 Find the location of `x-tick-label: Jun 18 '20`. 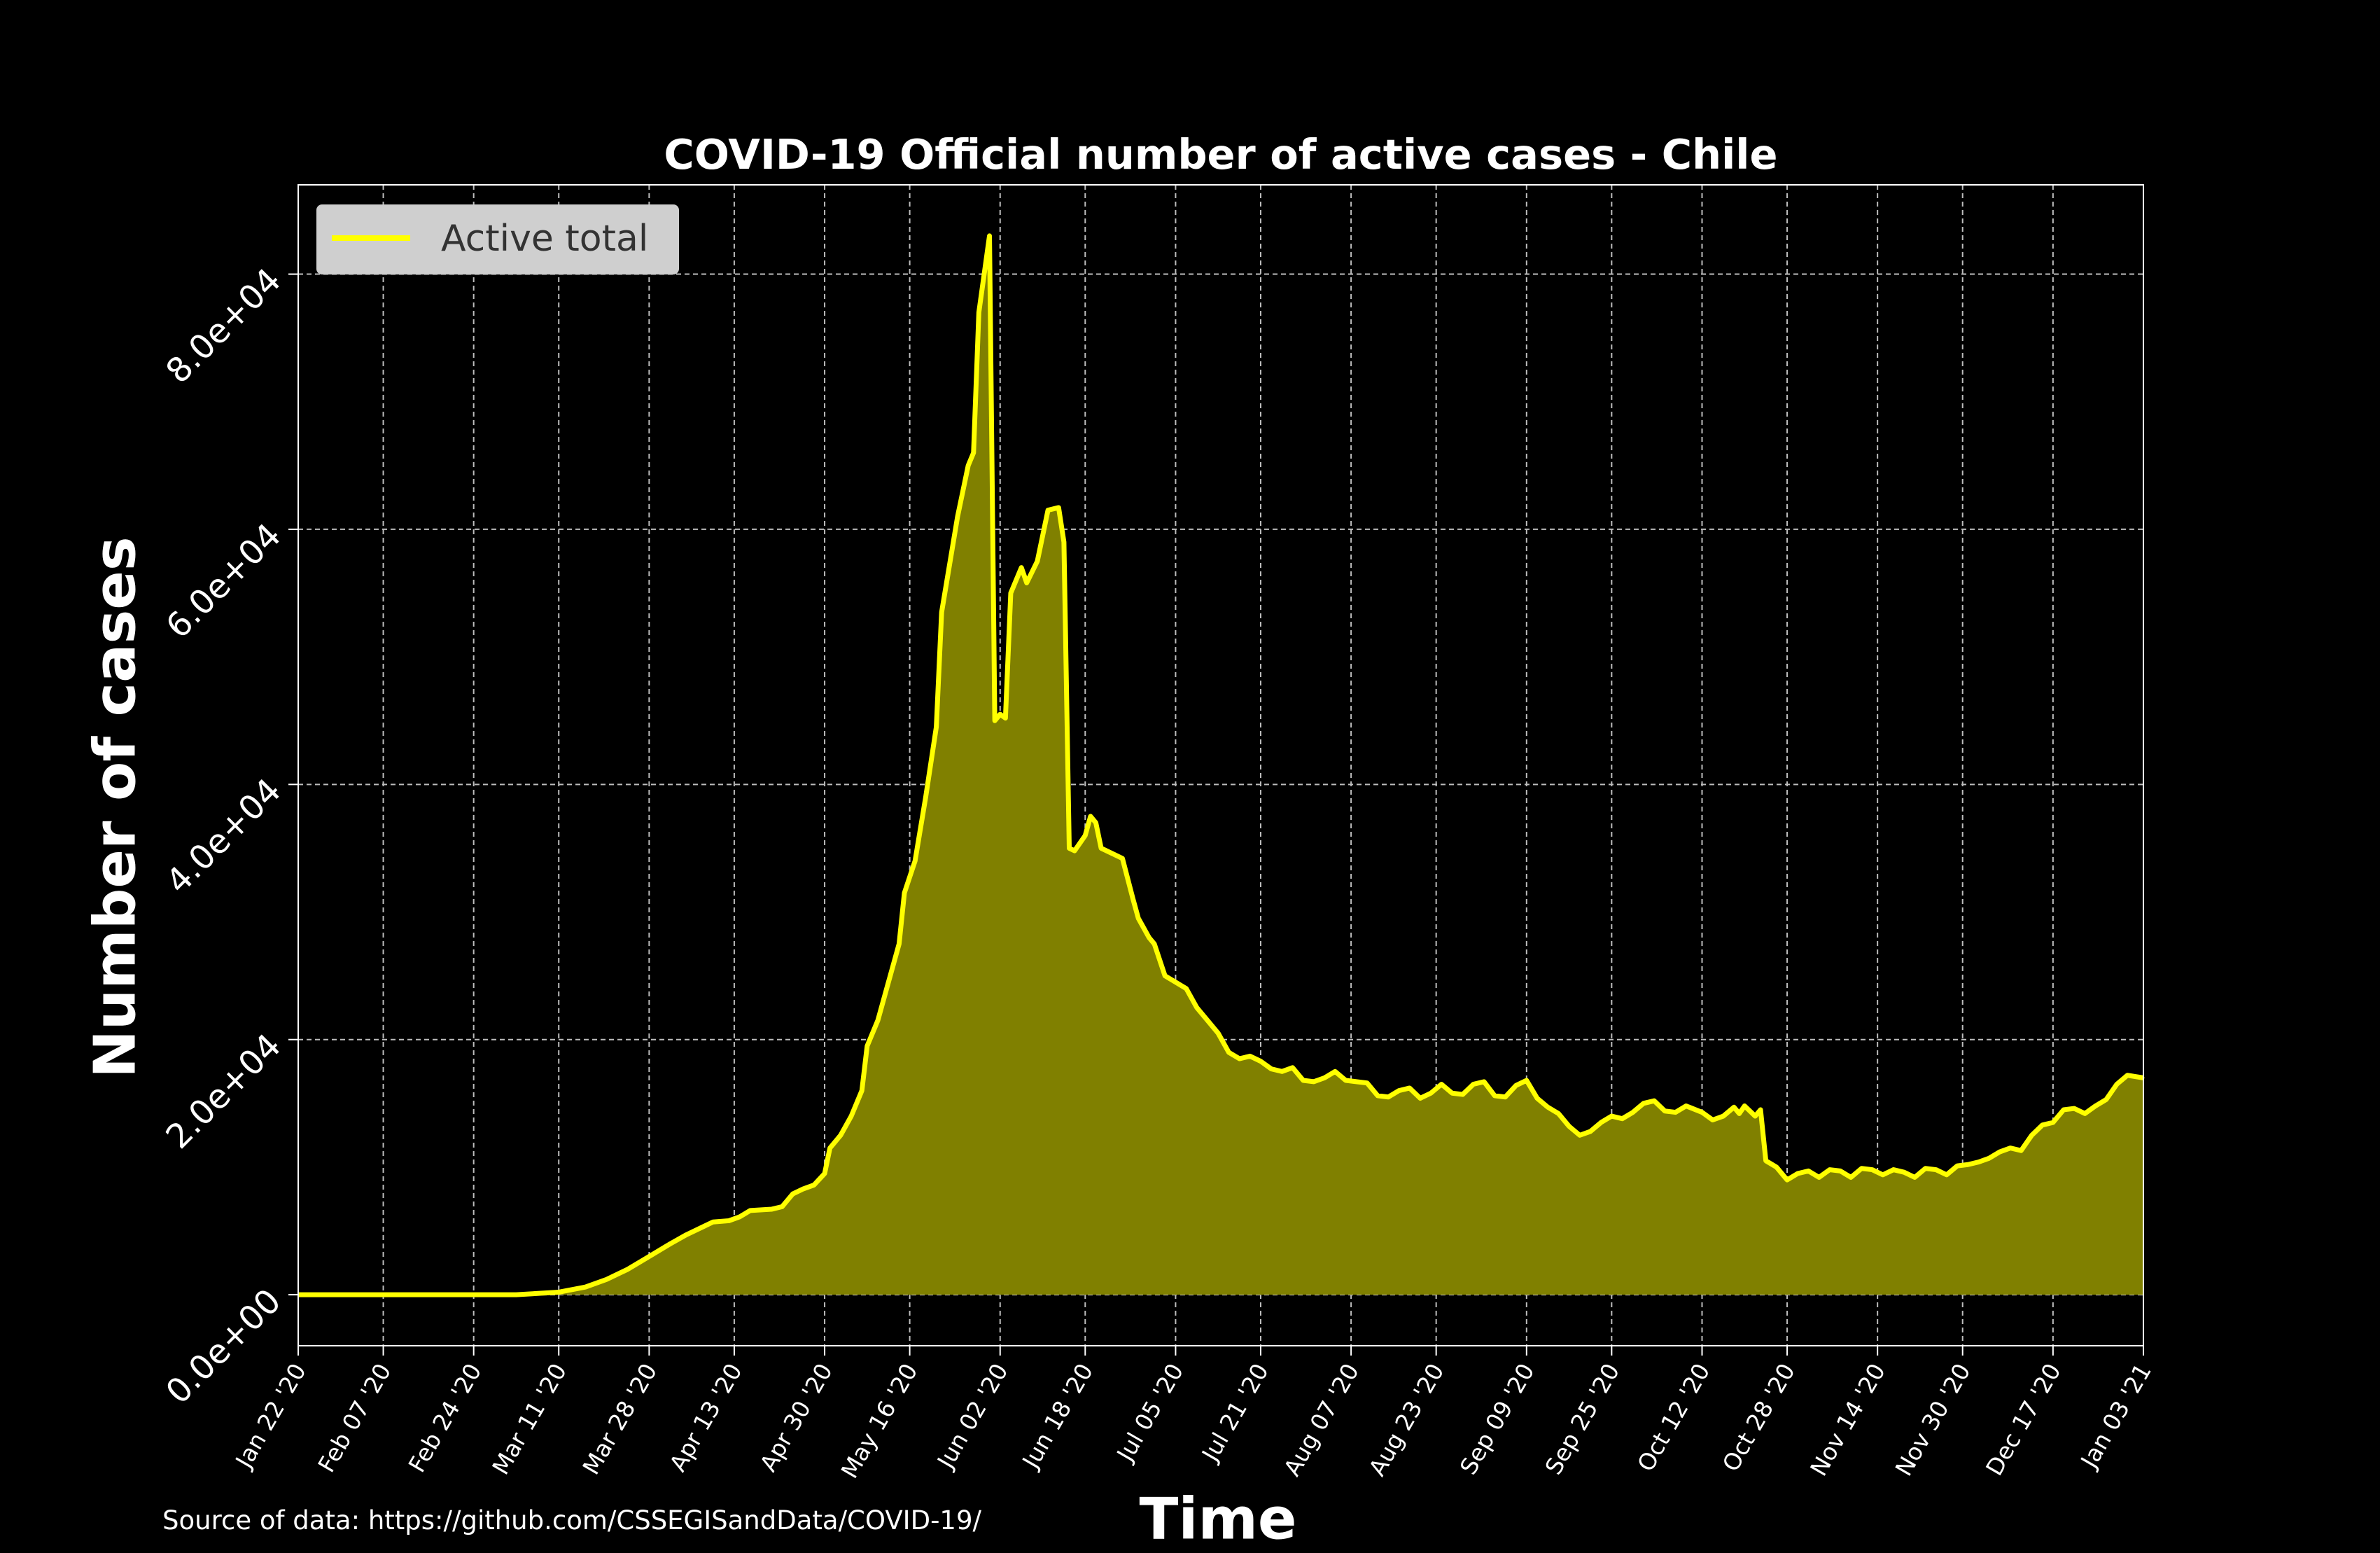

x-tick-label: Jun 18 '20 is located at coordinates (1057, 1417).